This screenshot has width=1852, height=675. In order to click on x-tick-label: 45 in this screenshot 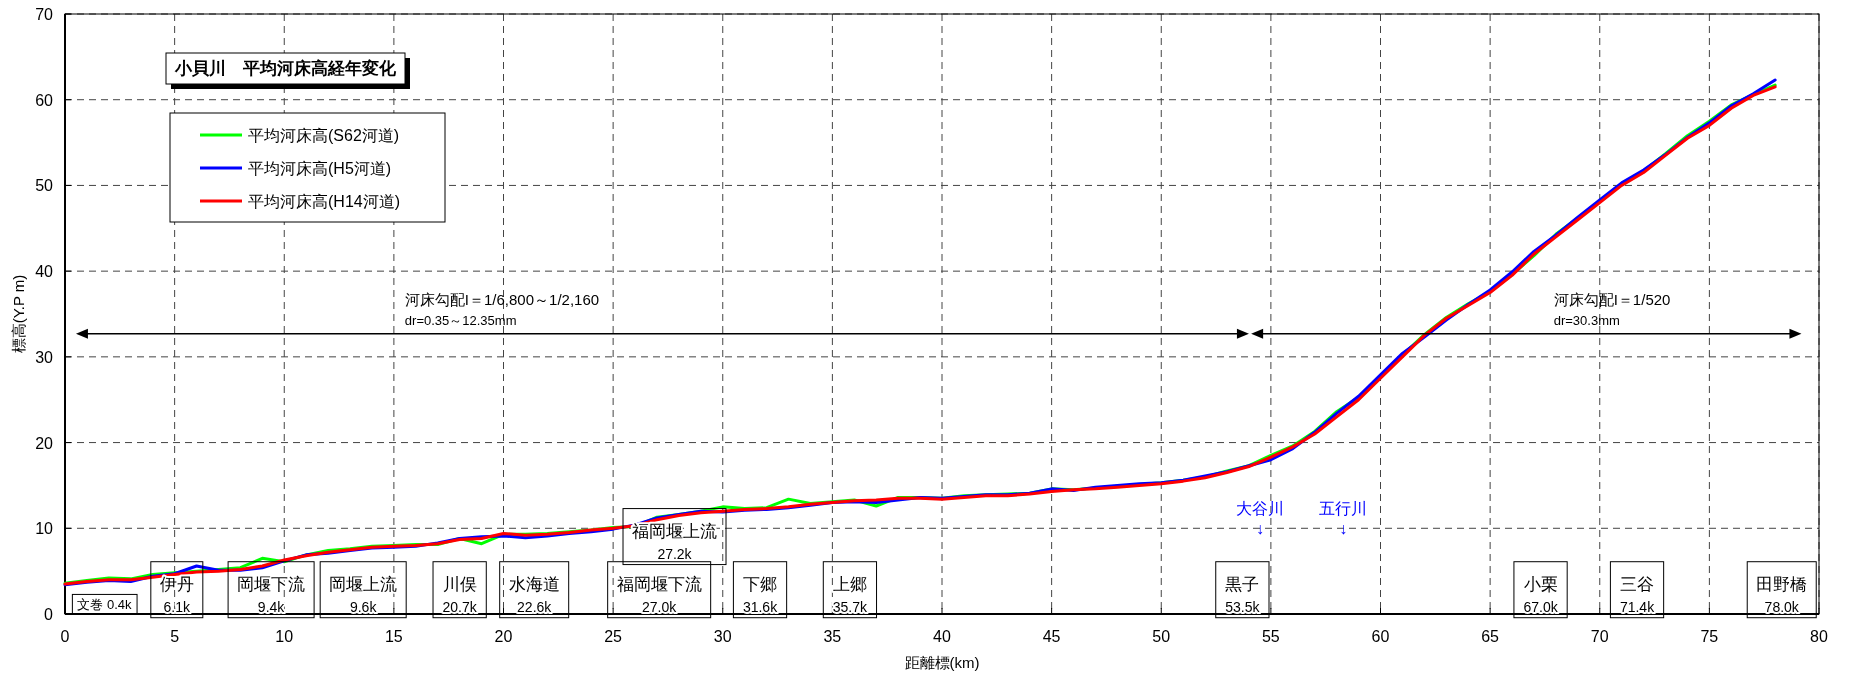, I will do `click(1051, 636)`.